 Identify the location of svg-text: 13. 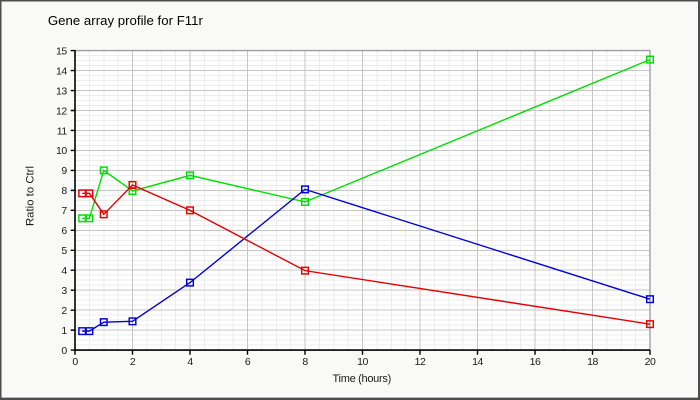
(61, 91).